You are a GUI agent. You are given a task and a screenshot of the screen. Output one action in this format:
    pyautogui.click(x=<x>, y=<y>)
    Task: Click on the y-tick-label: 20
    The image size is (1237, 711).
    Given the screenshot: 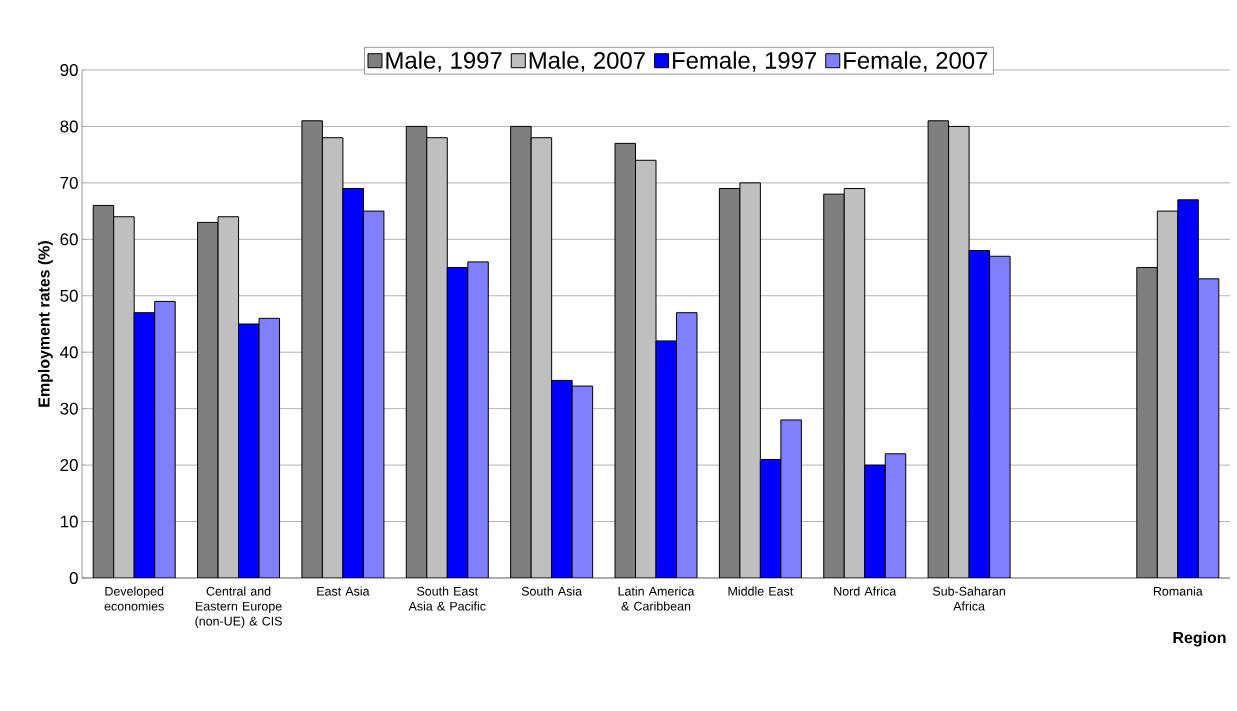 What is the action you would take?
    pyautogui.click(x=69, y=465)
    